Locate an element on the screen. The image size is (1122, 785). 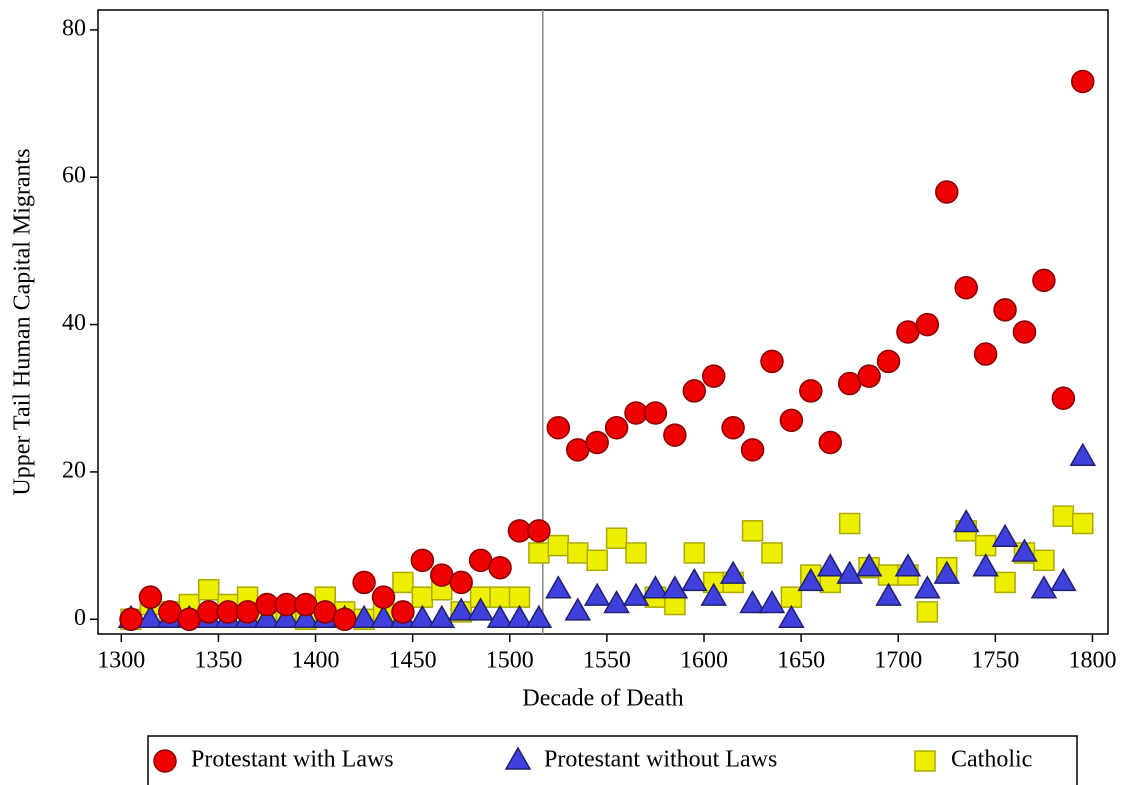
x-tick-label: 1300 is located at coordinates (121, 661).